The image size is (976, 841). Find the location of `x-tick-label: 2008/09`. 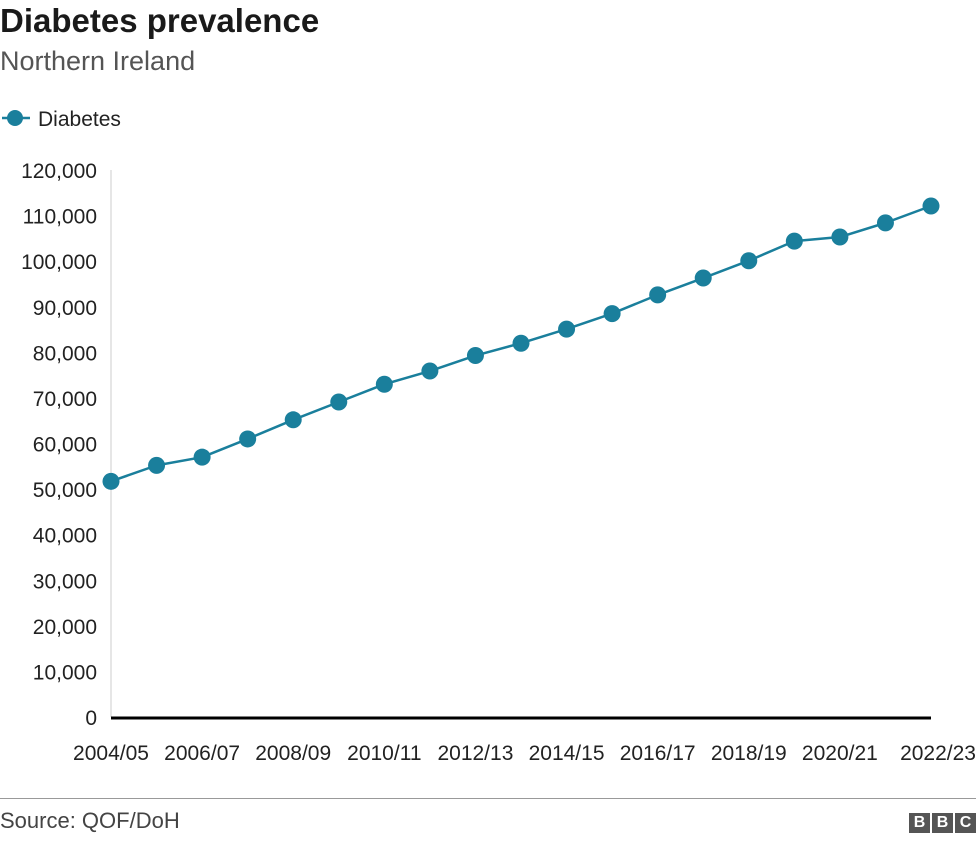

x-tick-label: 2008/09 is located at coordinates (293, 753).